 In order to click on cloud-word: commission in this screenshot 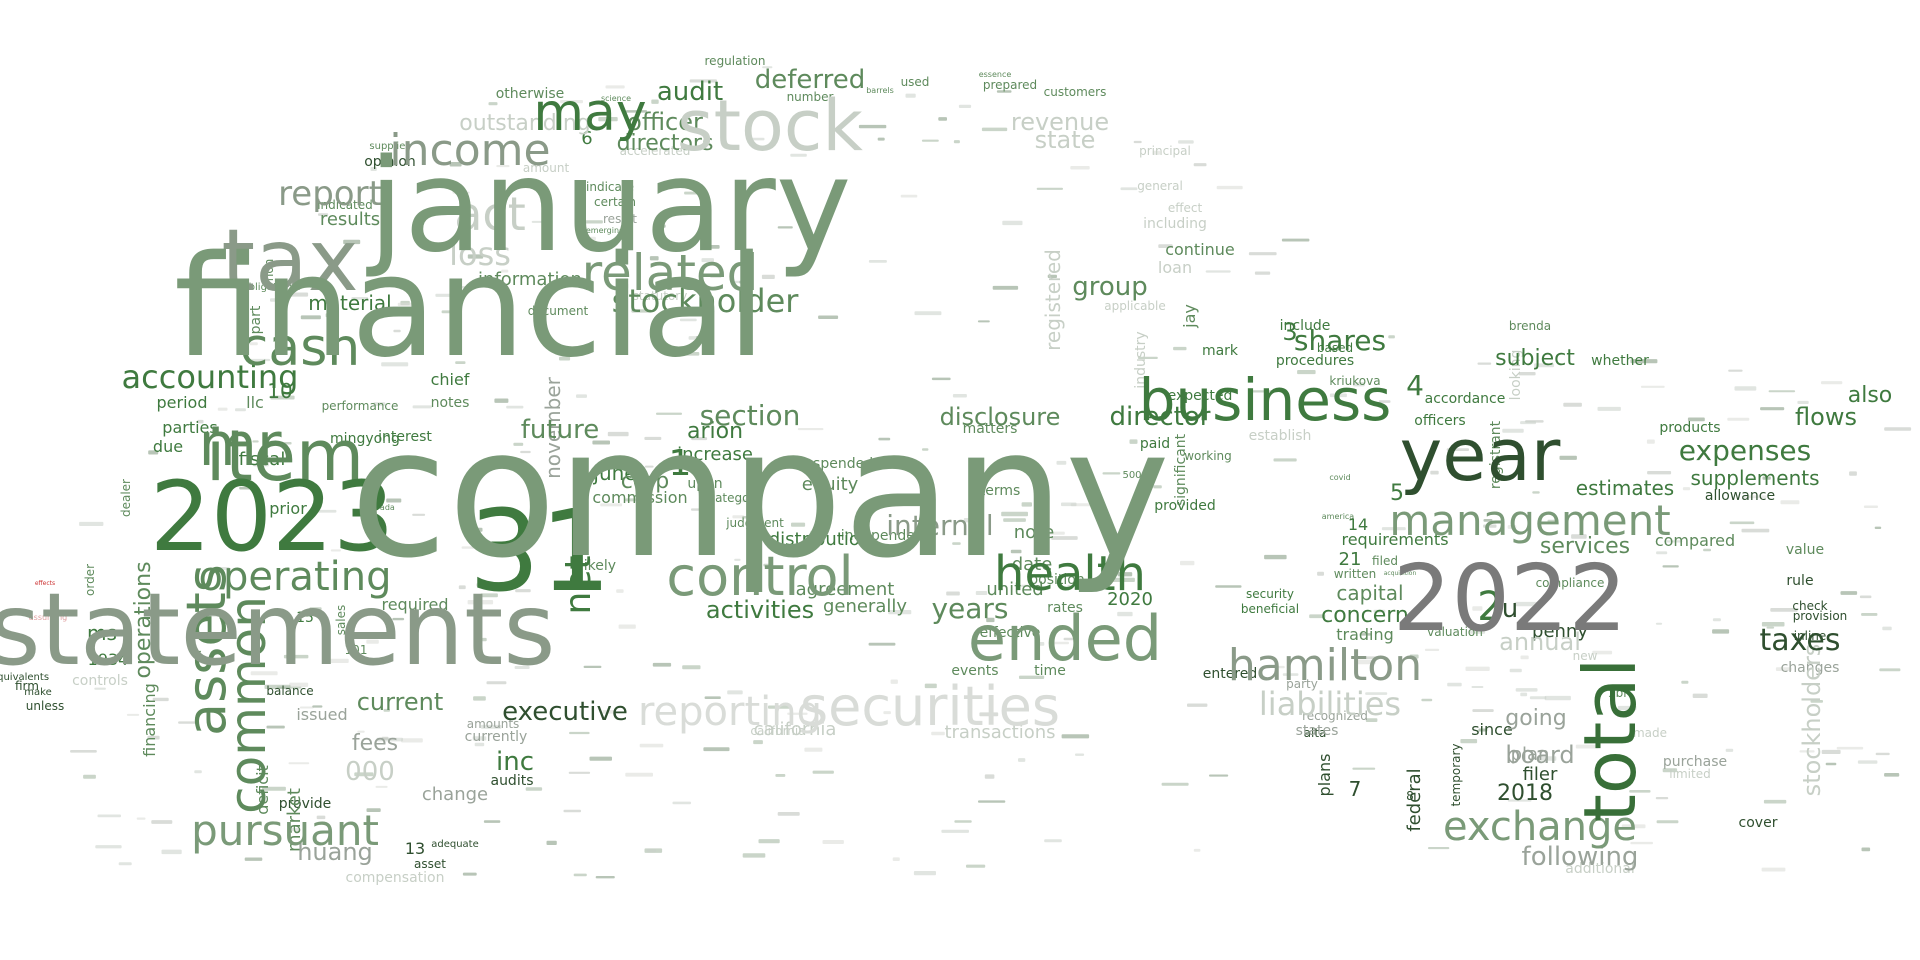, I will do `click(639, 497)`.